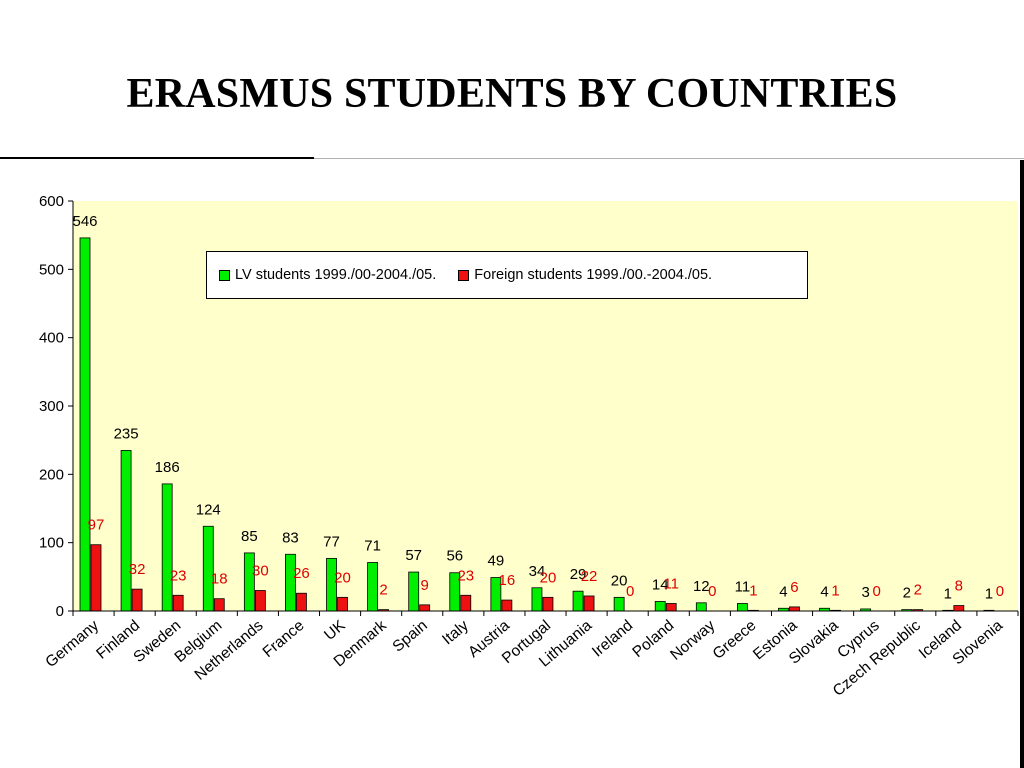  What do you see at coordinates (507, 580) in the screenshot?
I see `data-label-foreign: 16` at bounding box center [507, 580].